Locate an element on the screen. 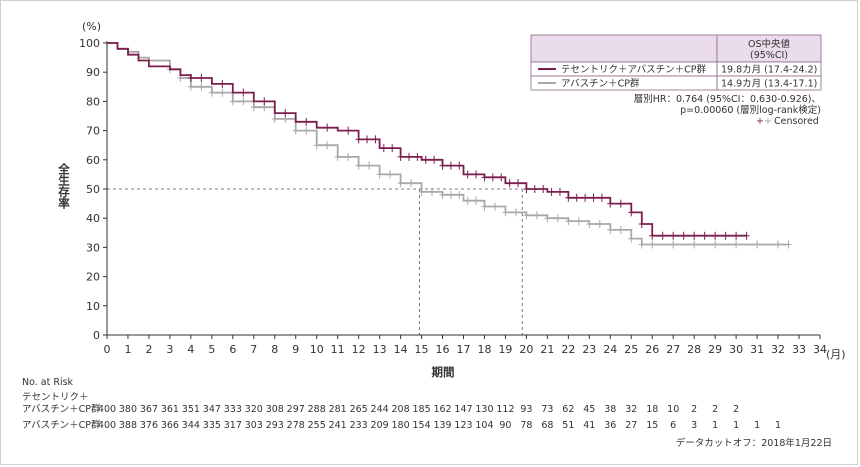 This screenshot has width=860, height=467. x-tick-label: 14 is located at coordinates (401, 349).